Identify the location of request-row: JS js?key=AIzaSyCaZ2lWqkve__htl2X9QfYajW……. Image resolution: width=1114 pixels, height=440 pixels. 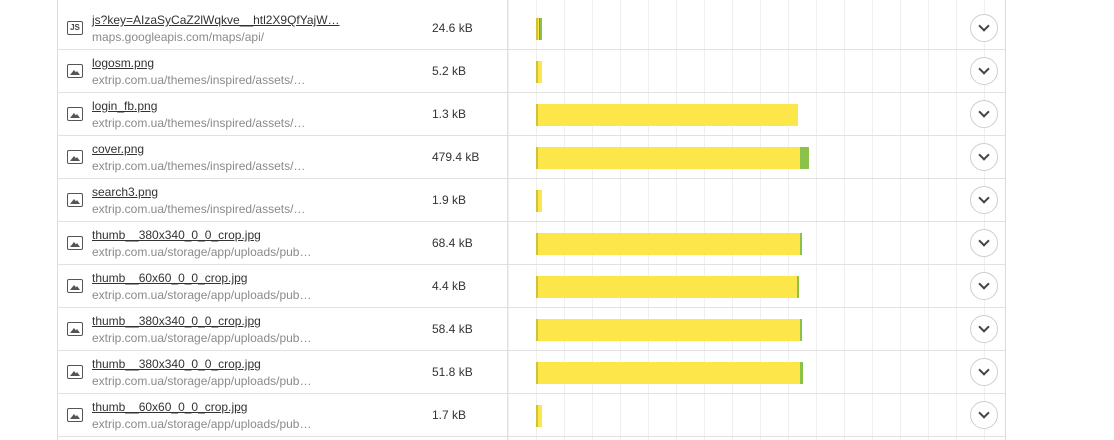
(531, 28).